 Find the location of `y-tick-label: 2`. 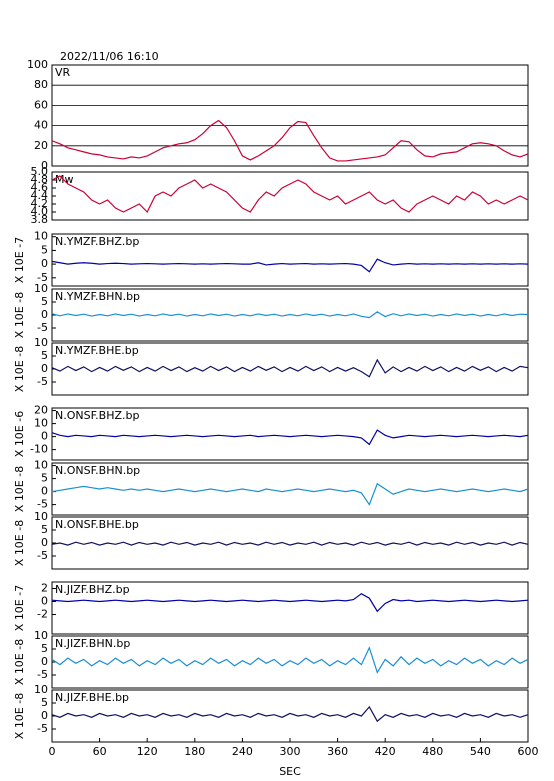

y-tick-label: 2 is located at coordinates (44, 588).